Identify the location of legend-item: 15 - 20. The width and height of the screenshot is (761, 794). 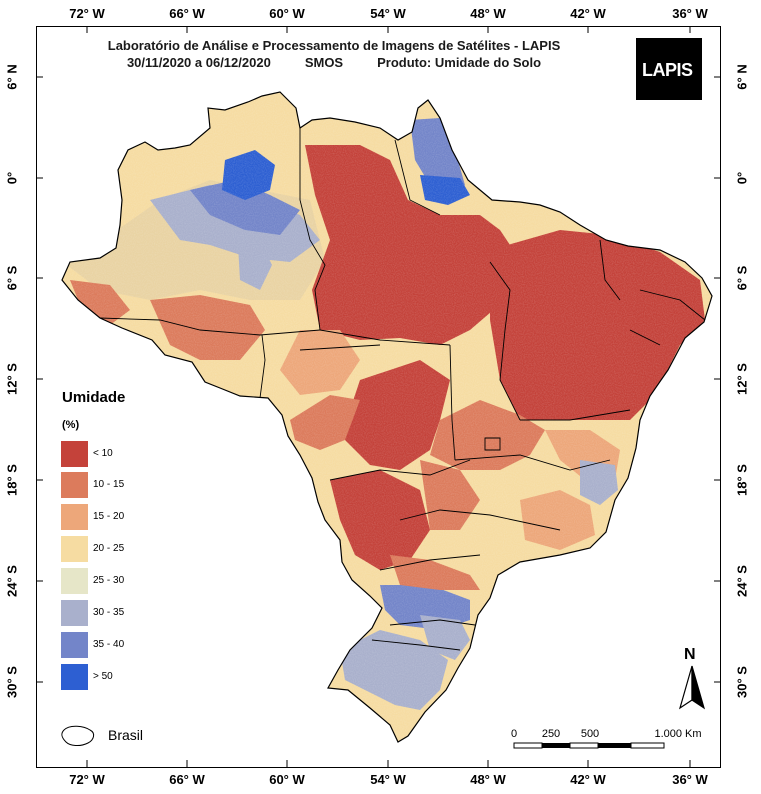
(136, 517).